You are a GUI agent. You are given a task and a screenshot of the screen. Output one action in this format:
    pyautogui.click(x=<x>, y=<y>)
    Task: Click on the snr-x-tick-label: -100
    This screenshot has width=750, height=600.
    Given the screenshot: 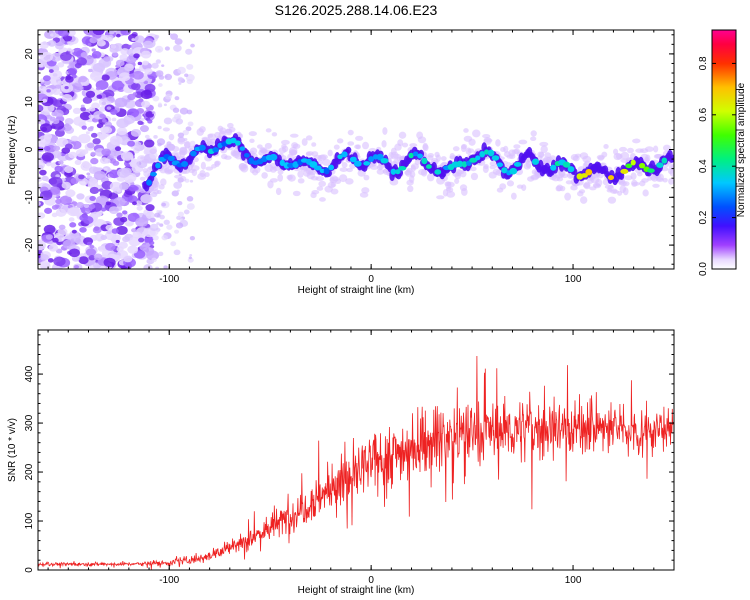 What is the action you would take?
    pyautogui.click(x=169, y=580)
    